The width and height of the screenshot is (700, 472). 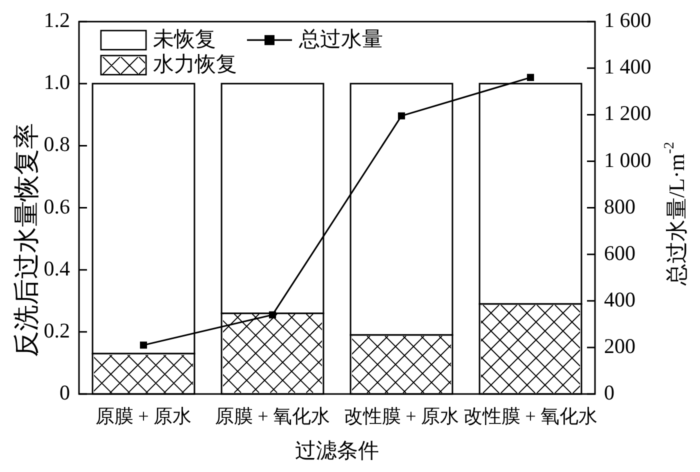 I want to click on y2-tick-label: 1 600, so click(x=628, y=20).